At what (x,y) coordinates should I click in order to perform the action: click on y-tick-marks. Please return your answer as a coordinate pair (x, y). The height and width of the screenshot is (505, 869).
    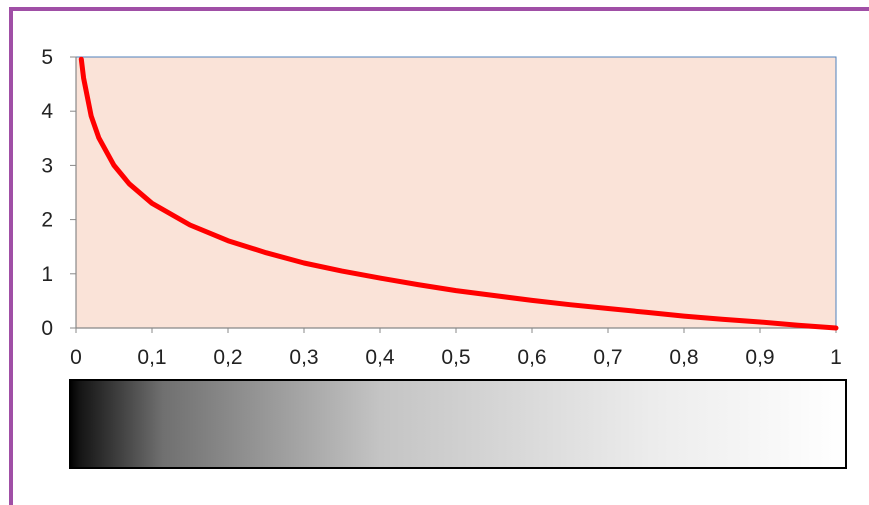
    Looking at the image, I should click on (73, 192).